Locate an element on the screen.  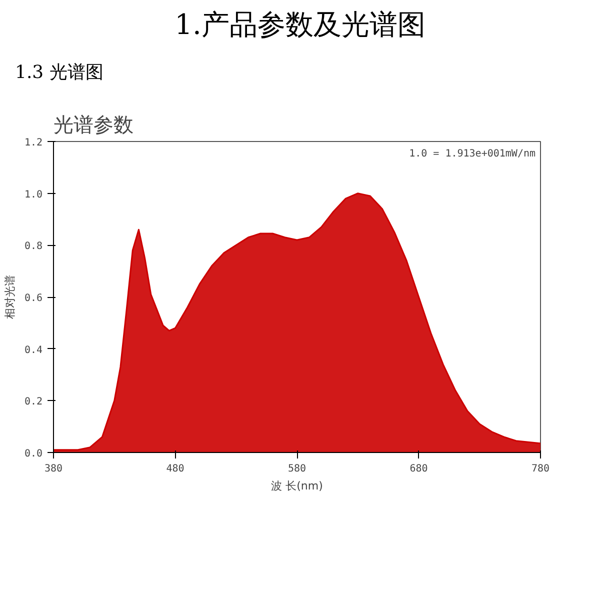
x-axis-title: 波 长(nm) is located at coordinates (297, 486).